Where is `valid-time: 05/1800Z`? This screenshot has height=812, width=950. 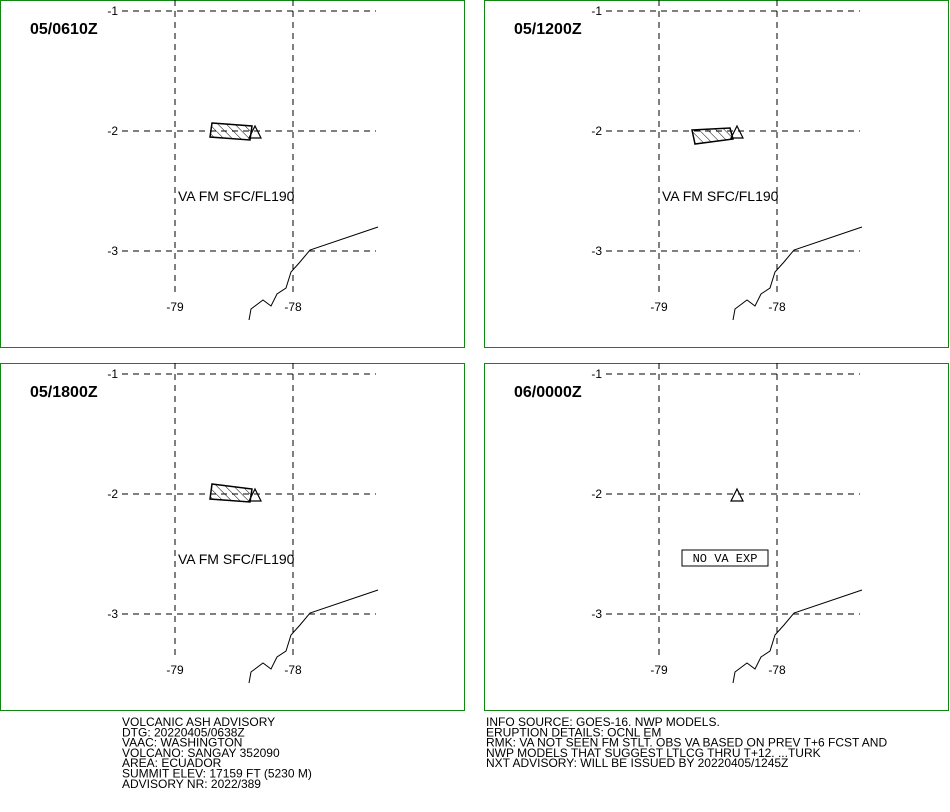
valid-time: 05/1800Z is located at coordinates (64, 392).